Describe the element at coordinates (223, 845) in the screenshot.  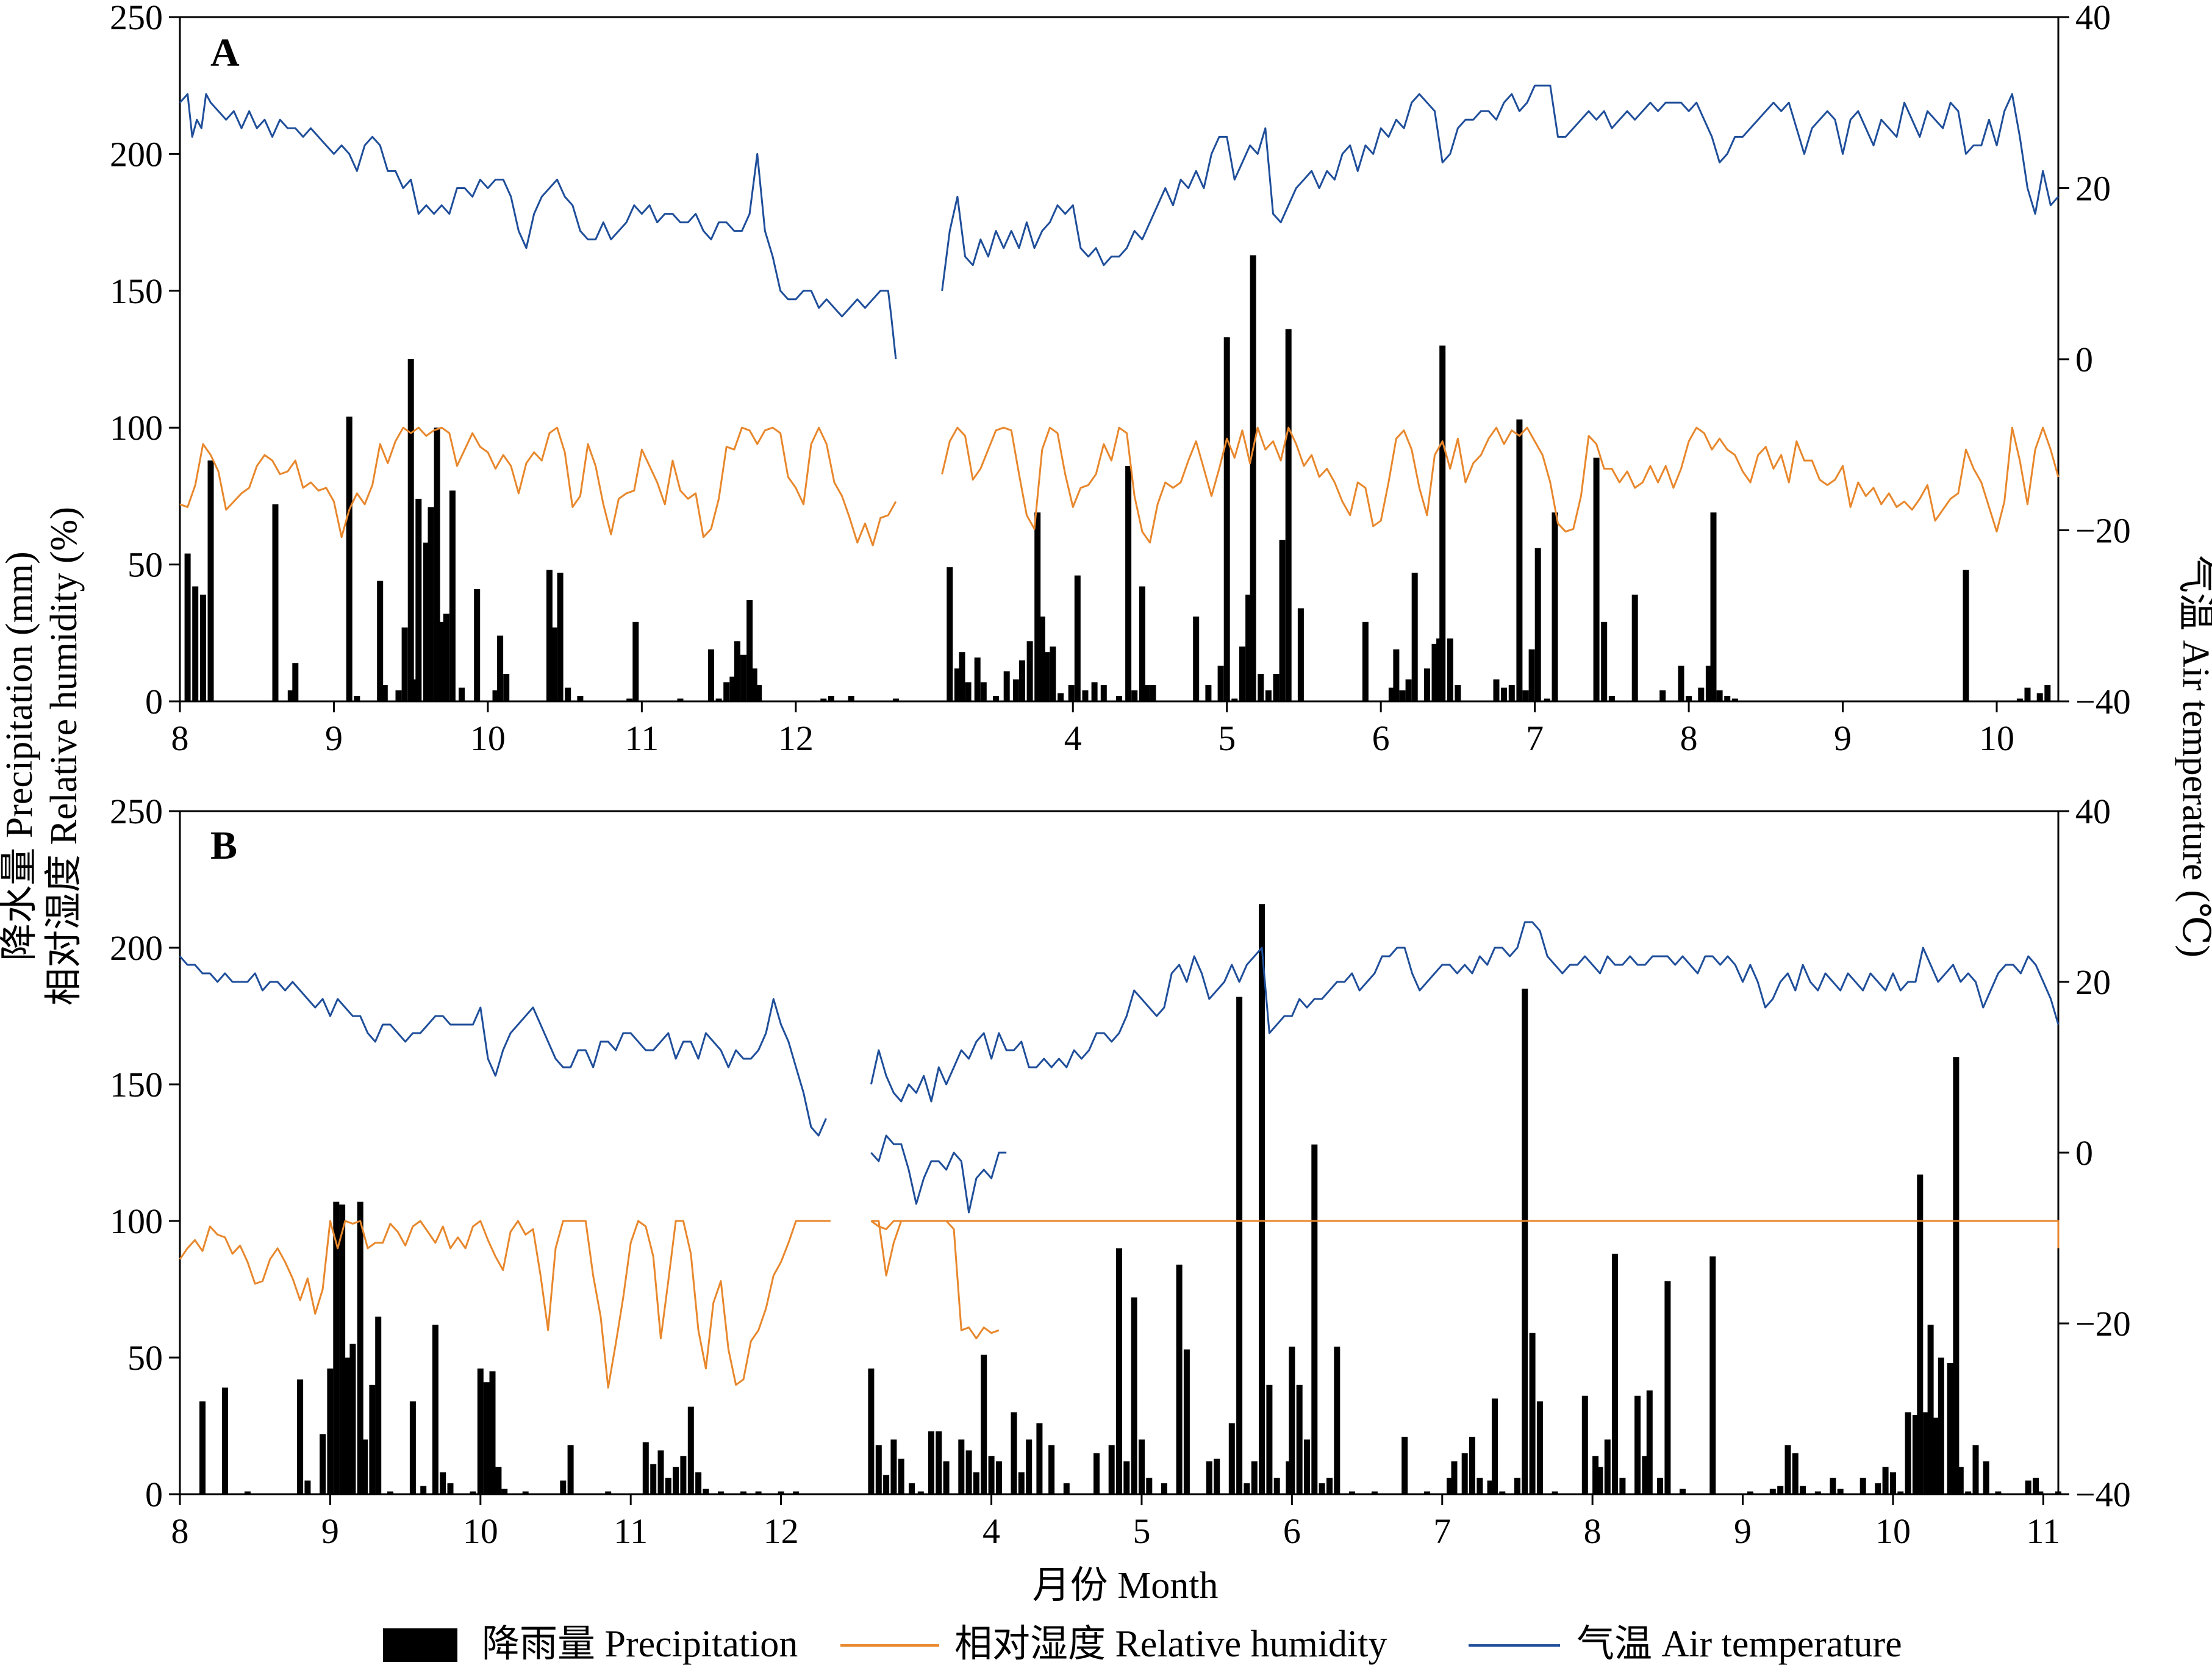
I see `panel-b-letter: B` at that location.